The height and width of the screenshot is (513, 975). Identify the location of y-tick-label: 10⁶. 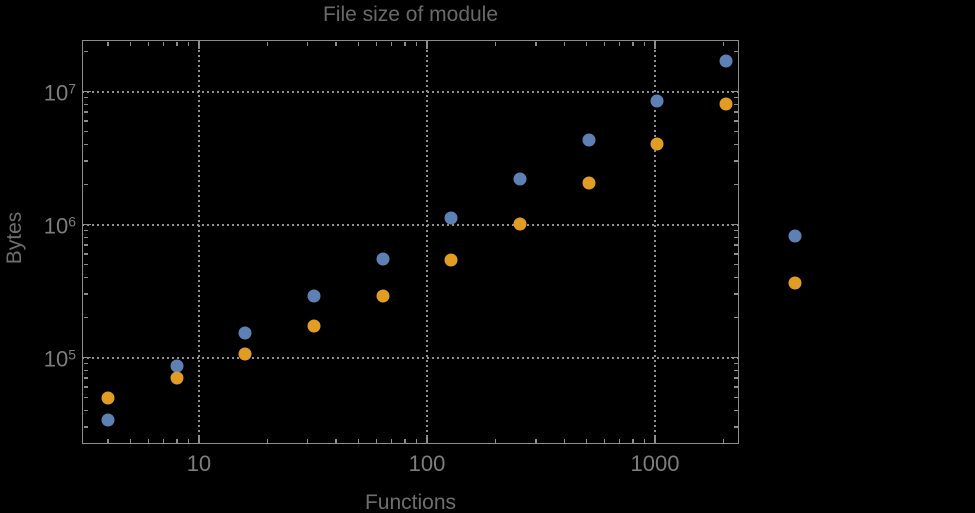
(59, 226).